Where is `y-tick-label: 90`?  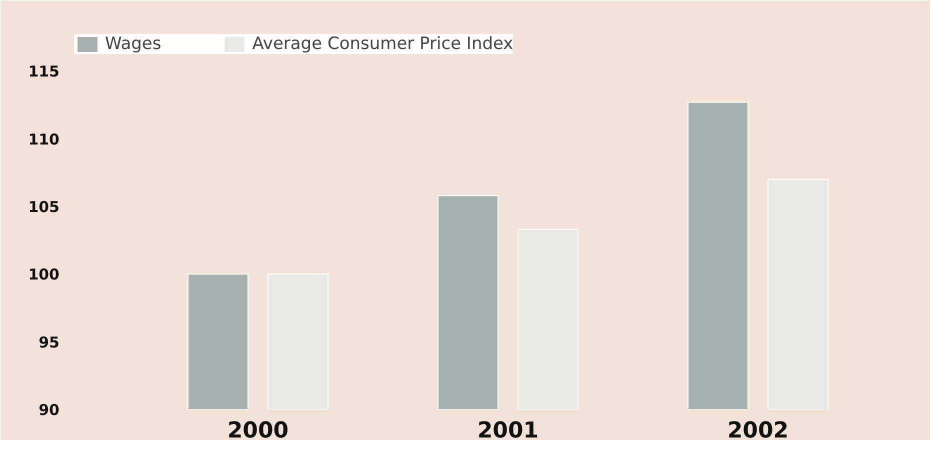
y-tick-label: 90 is located at coordinates (49, 410).